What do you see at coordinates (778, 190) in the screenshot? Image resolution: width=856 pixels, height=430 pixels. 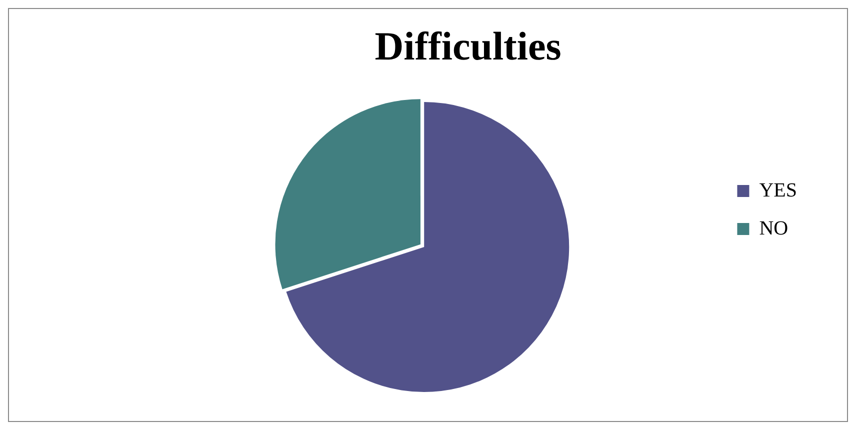 I see `legend-label: YES` at bounding box center [778, 190].